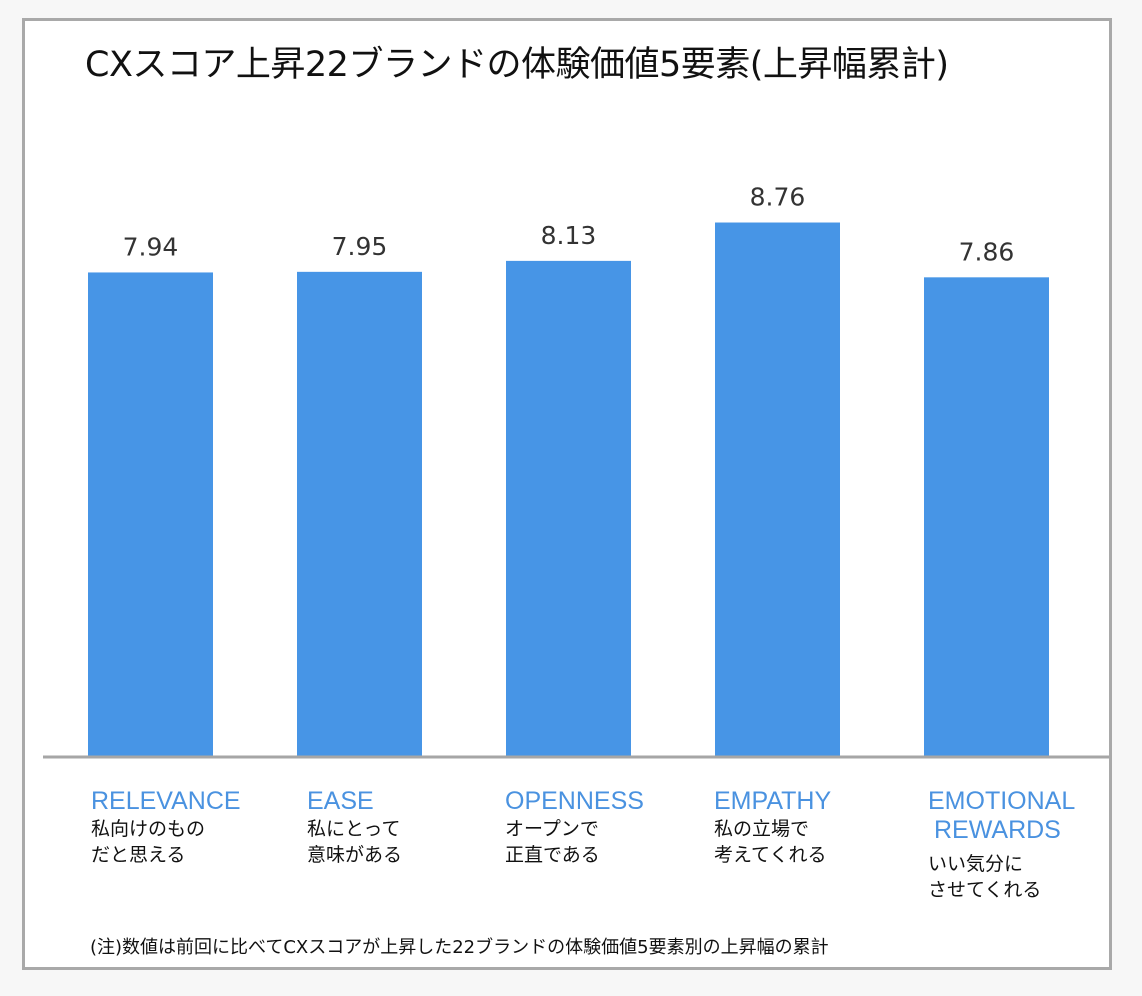 This screenshot has height=996, width=1142. I want to click on category-description-line: させてくれる, so click(985, 890).